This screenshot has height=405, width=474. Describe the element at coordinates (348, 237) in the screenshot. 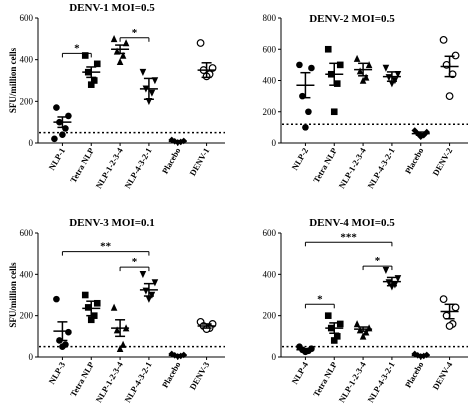

I see `significance-label: ***` at that location.